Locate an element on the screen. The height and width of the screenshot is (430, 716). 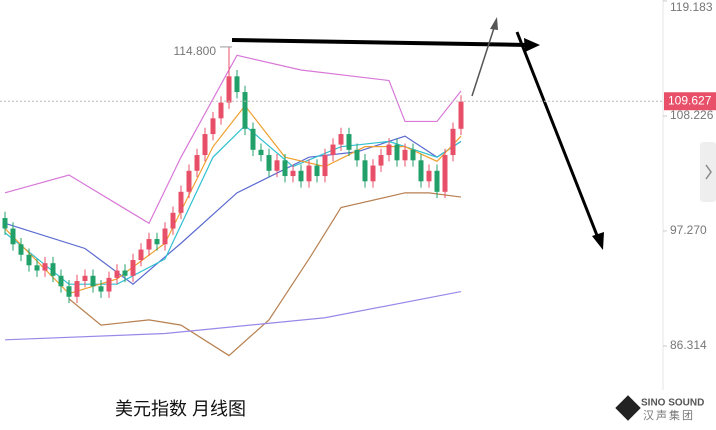
side-tab-icon is located at coordinates (708, 172).